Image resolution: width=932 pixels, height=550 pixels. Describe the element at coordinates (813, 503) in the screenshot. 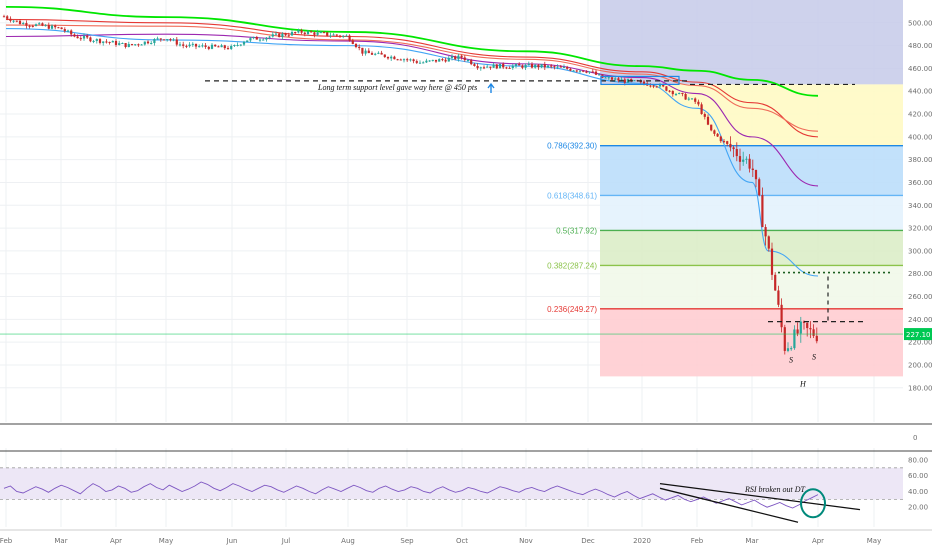

I see `rsi-breakout-circle` at that location.